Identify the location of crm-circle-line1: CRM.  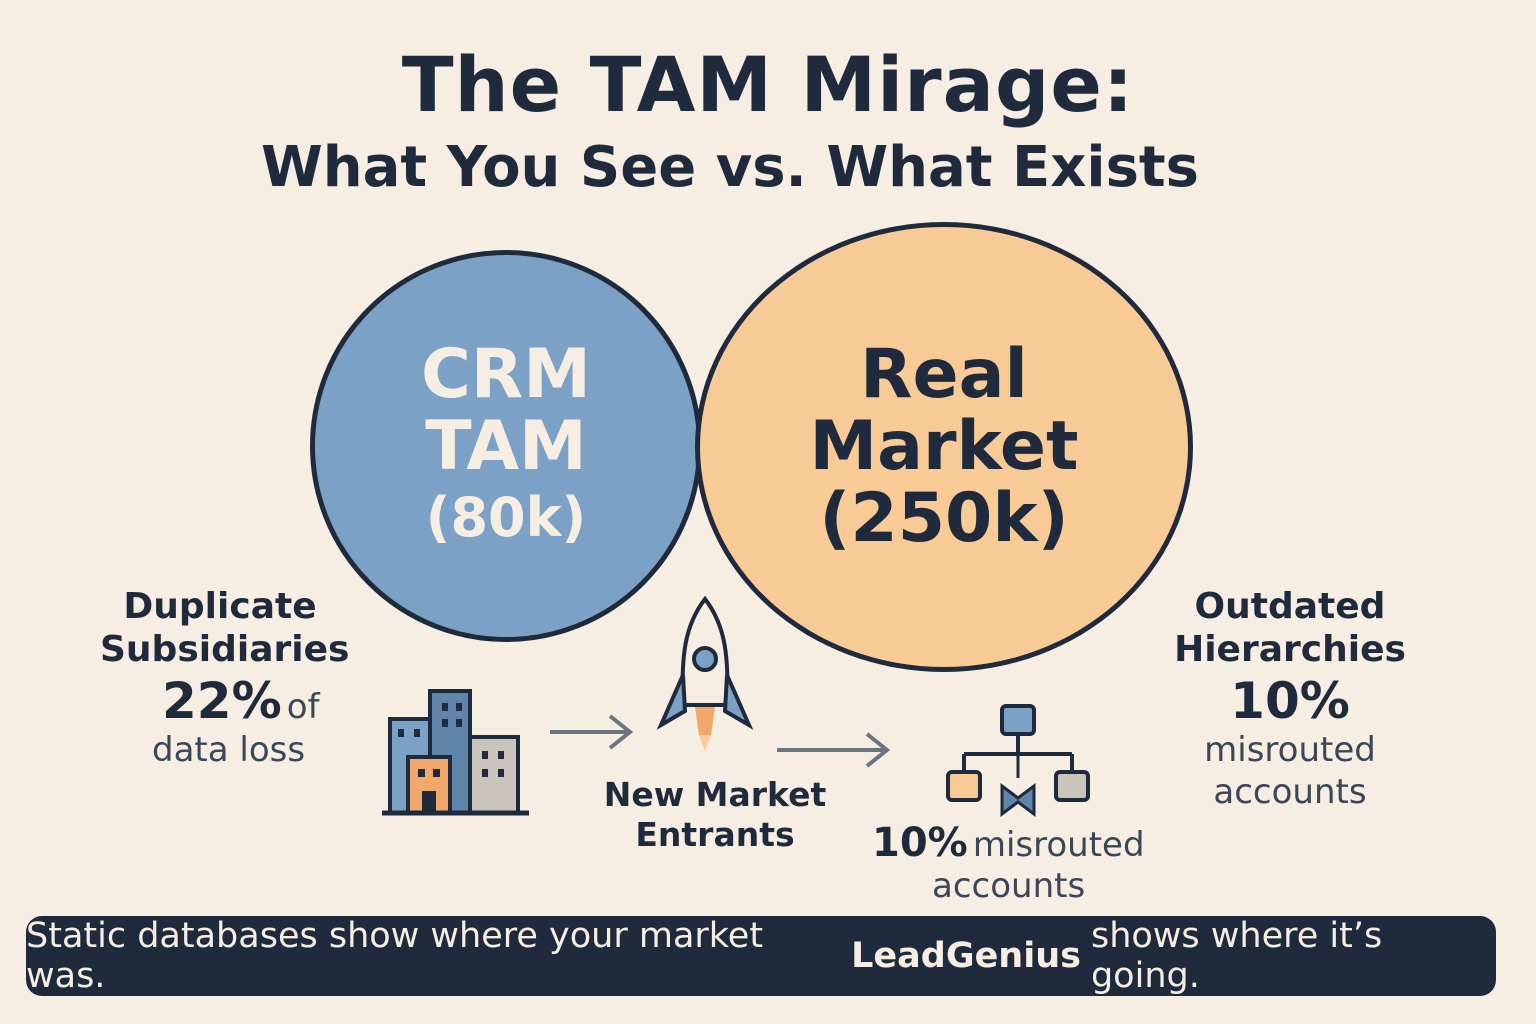
(506, 374).